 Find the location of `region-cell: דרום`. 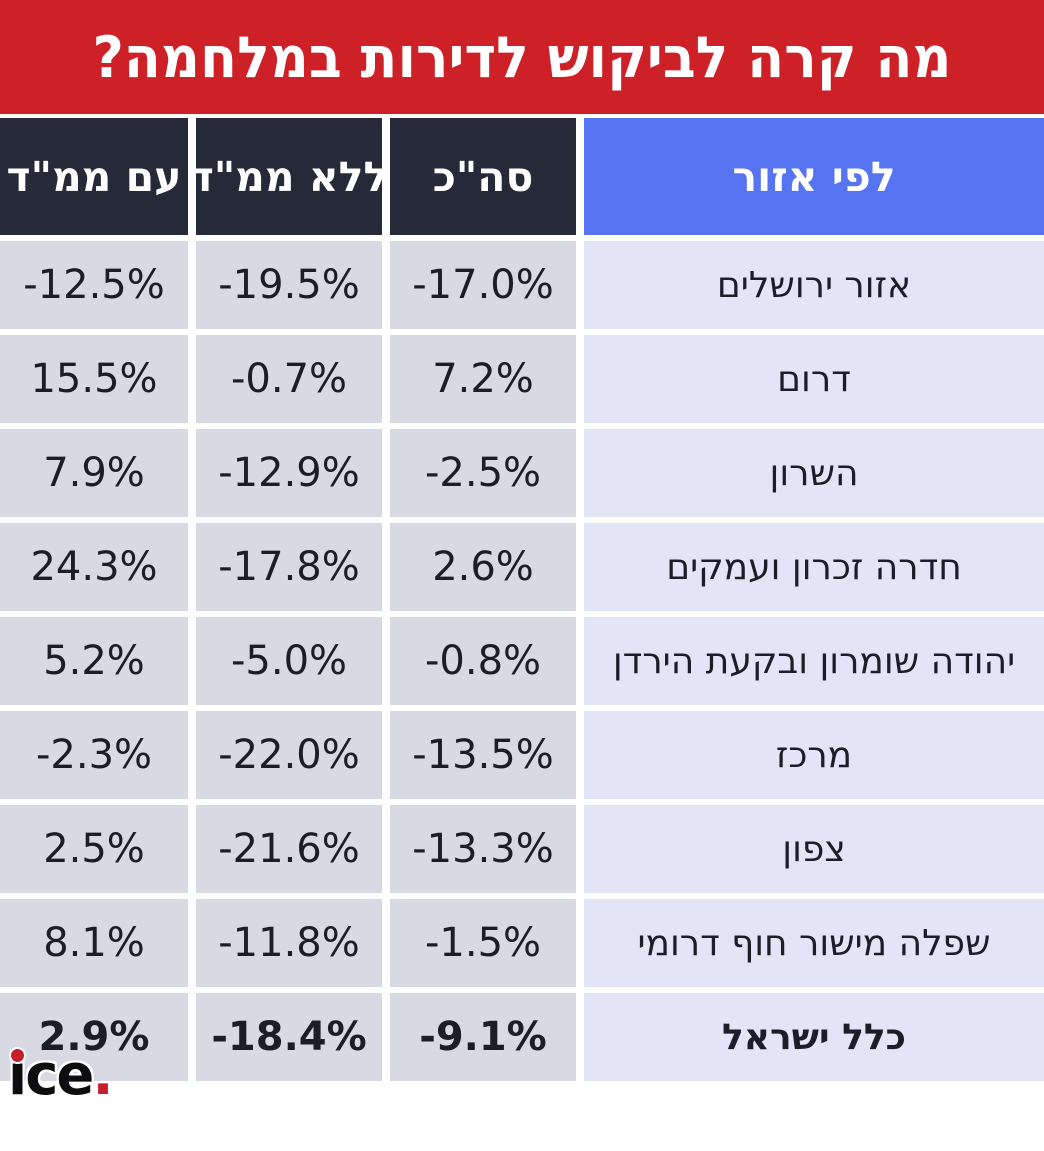

region-cell: דרום is located at coordinates (814, 379).